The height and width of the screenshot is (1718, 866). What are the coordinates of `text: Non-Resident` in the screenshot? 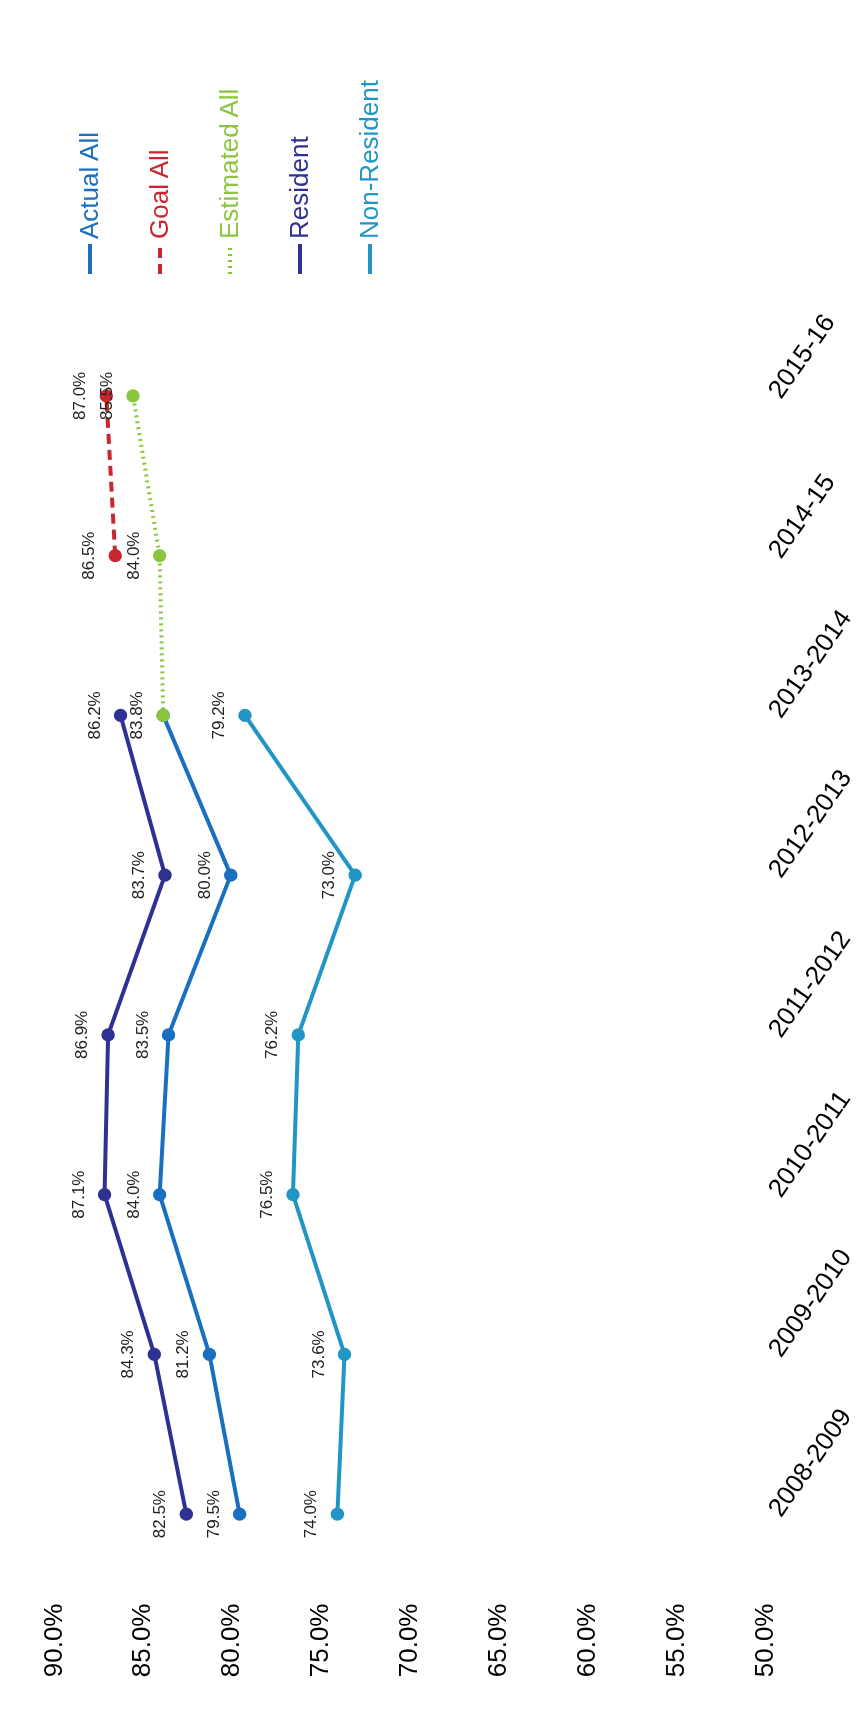 It's located at (369, 159).